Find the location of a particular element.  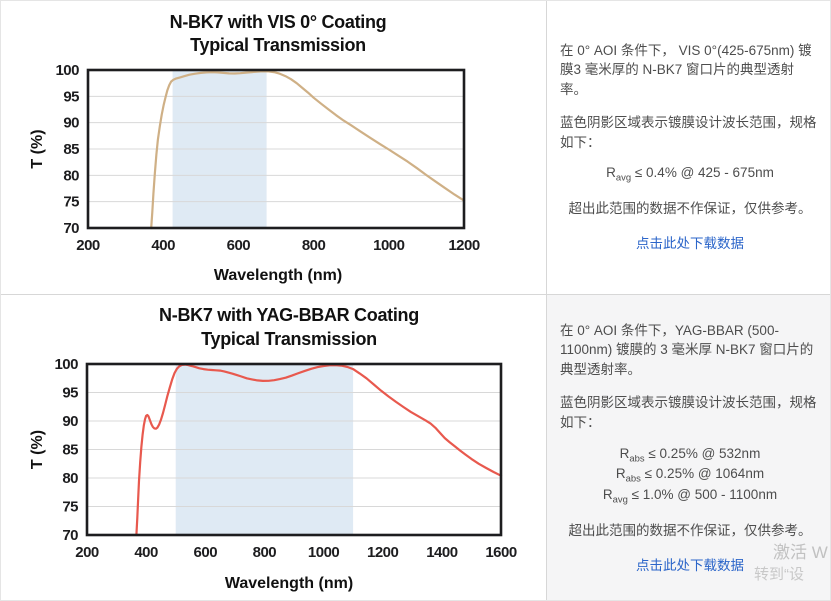

windows-activation-watermark-line2: 转到“设 is located at coordinates (779, 574).